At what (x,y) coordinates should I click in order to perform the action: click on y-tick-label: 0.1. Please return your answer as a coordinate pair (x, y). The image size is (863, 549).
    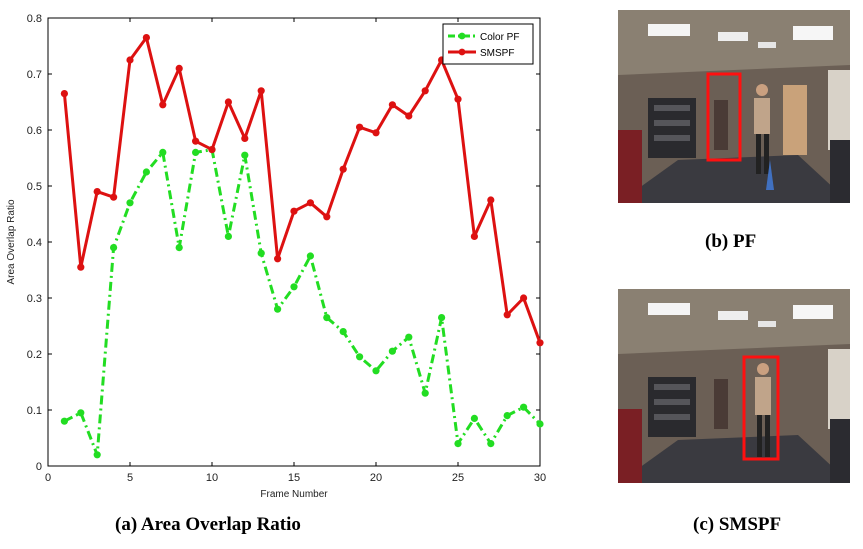
    Looking at the image, I should click on (34, 411).